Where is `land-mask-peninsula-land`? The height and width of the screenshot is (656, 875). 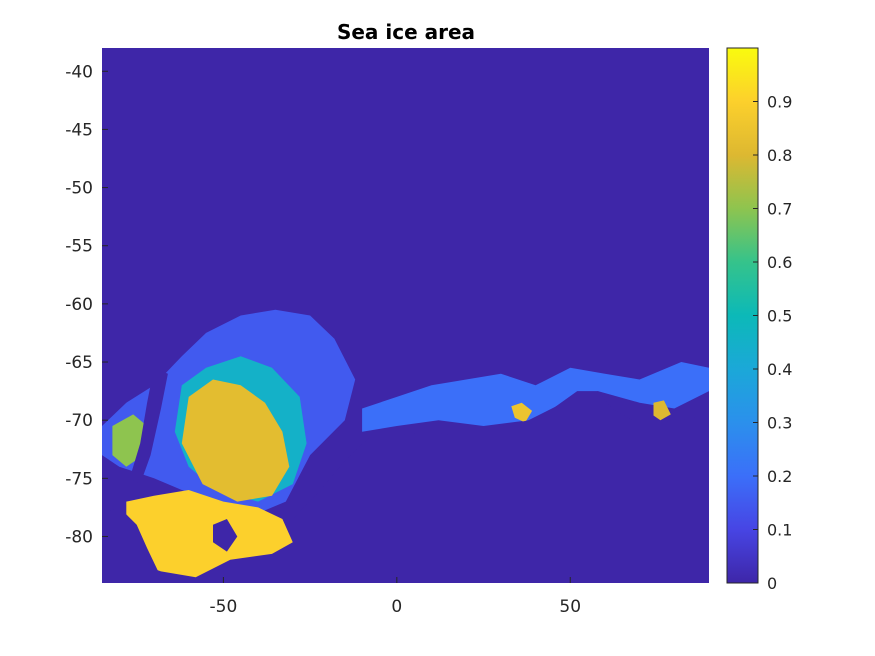 land-mask-peninsula-land is located at coordinates (148, 426).